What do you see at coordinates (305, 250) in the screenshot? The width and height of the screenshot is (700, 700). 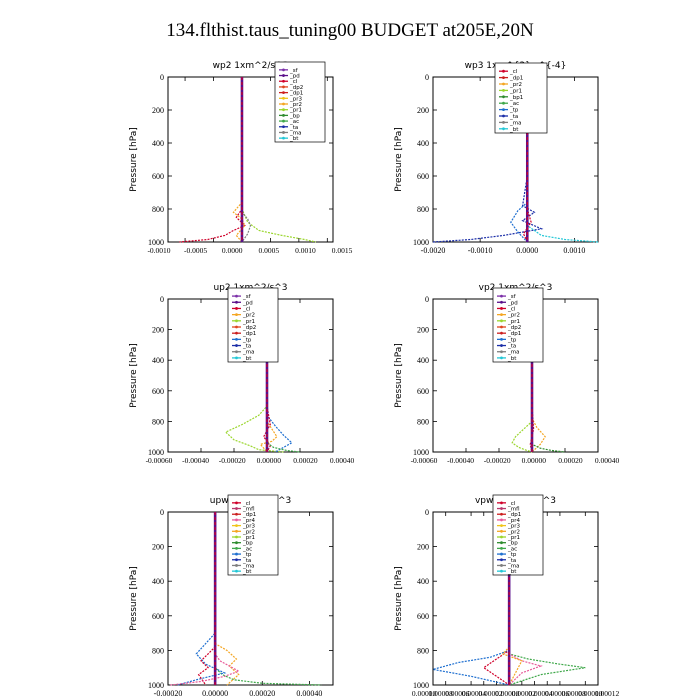 I see `x-tick-label: 0.0010` at bounding box center [305, 250].